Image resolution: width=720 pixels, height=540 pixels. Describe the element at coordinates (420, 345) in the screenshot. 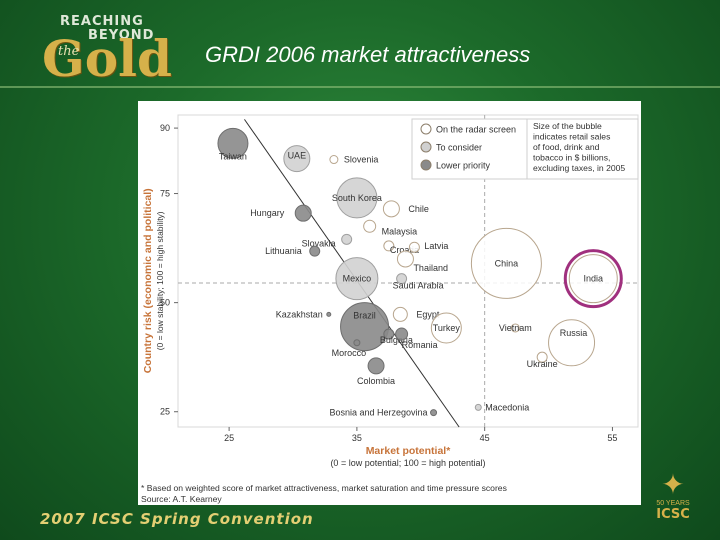

I see `bubble-label-romania: Romania` at that location.